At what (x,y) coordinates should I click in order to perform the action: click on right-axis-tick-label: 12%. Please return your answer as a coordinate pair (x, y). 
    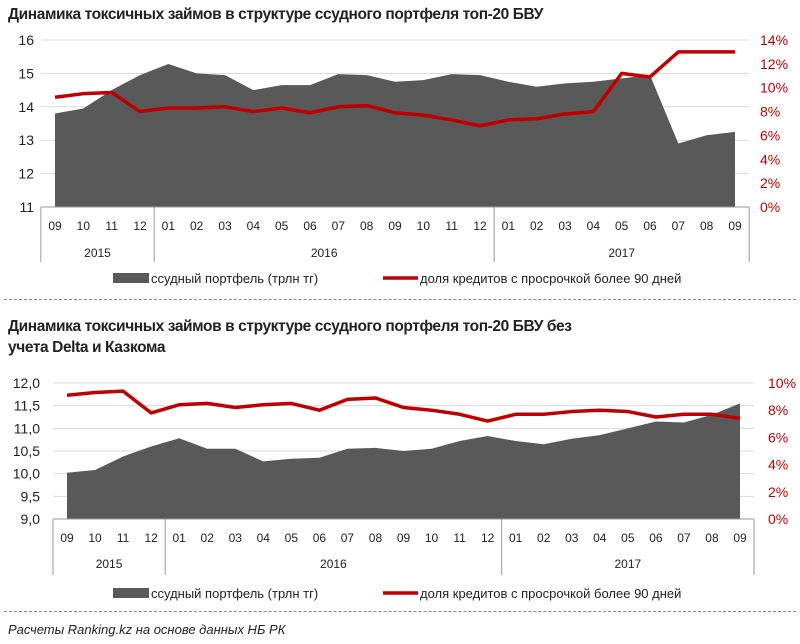
    Looking at the image, I should click on (774, 64).